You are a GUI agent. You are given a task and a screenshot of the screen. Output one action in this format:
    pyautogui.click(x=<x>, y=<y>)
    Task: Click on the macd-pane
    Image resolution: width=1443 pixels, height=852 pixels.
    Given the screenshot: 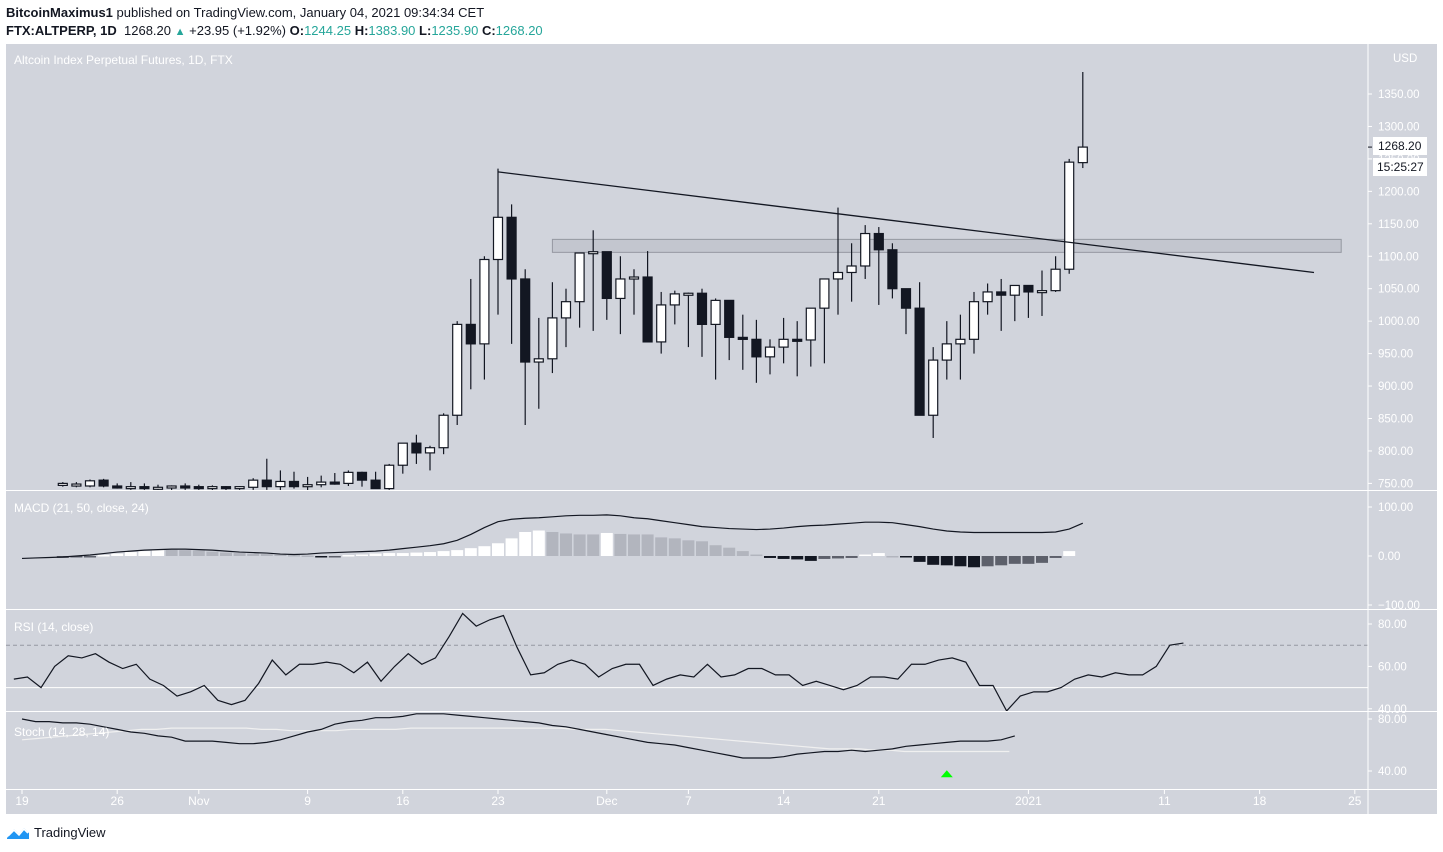 What is the action you would take?
    pyautogui.click(x=552, y=541)
    